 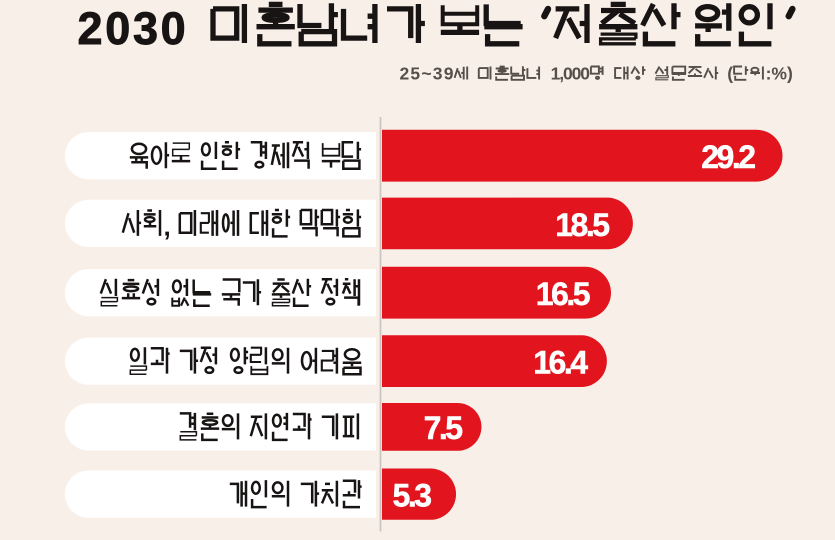 What do you see at coordinates (412, 495) in the screenshot?
I see `svg-text: 5.3` at bounding box center [412, 495].